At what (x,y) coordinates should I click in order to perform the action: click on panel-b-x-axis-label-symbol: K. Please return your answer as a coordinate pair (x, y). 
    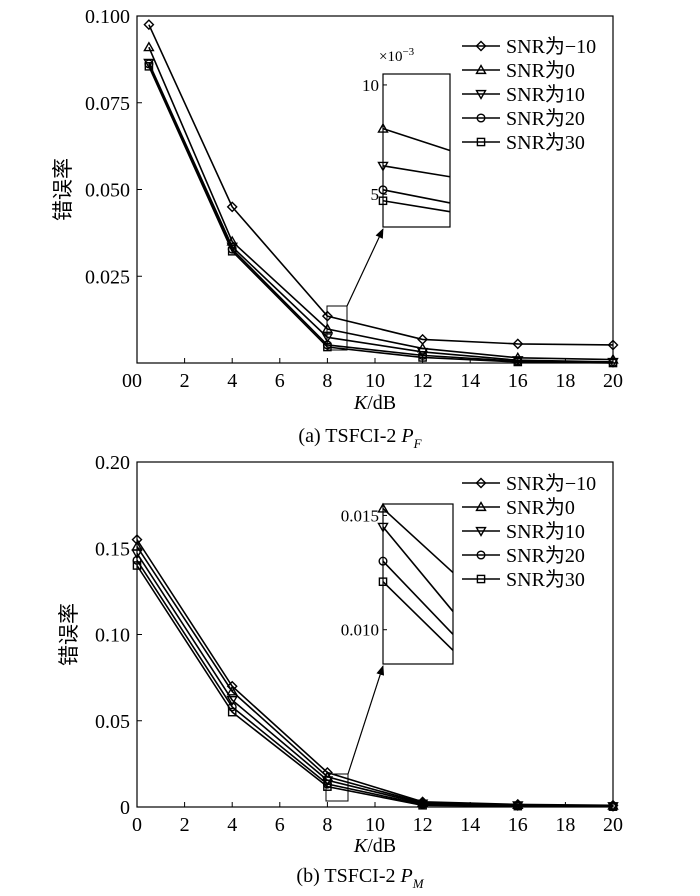
    Looking at the image, I should click on (361, 846).